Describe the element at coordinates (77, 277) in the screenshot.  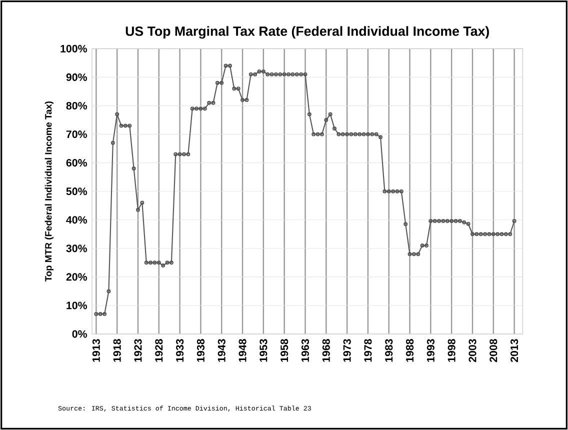
I see `y-tick-label: 20%` at that location.